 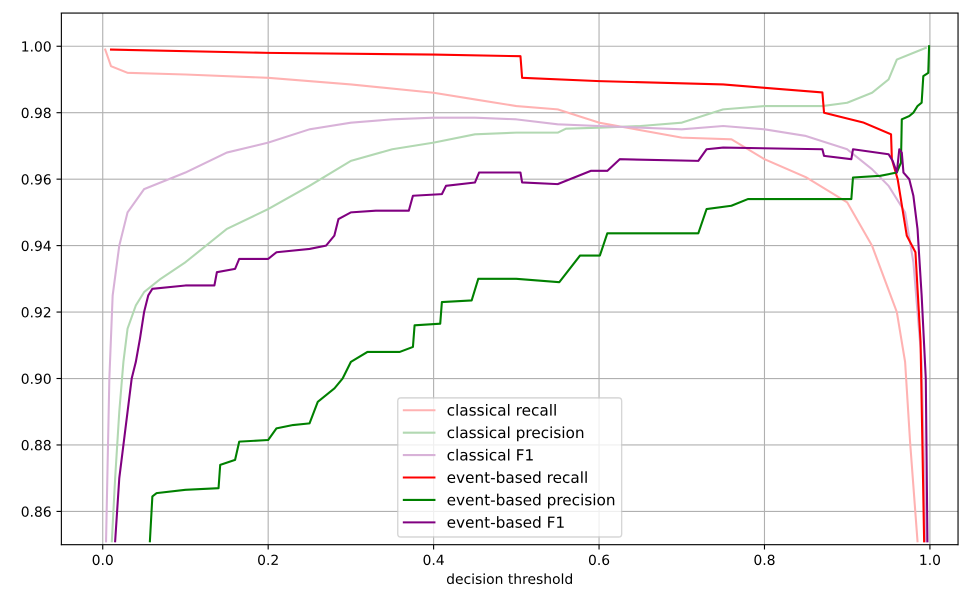 What do you see at coordinates (36, 312) in the screenshot?
I see `y-tick-label: 0.92` at bounding box center [36, 312].